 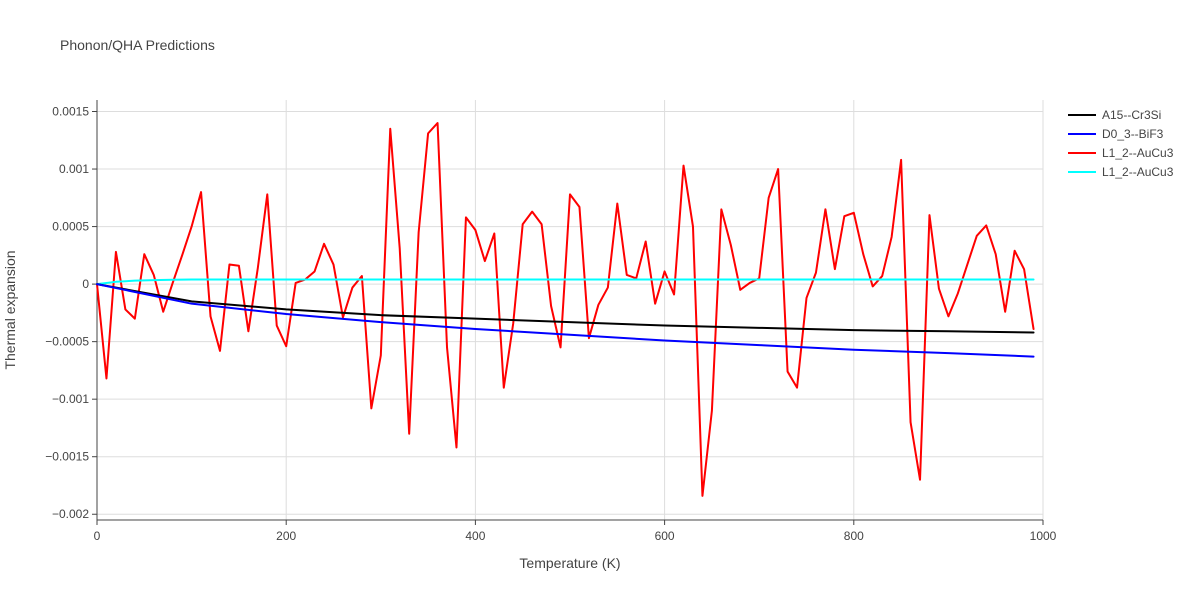 What do you see at coordinates (70, 399) in the screenshot?
I see `y-tick-label: −0.001` at bounding box center [70, 399].